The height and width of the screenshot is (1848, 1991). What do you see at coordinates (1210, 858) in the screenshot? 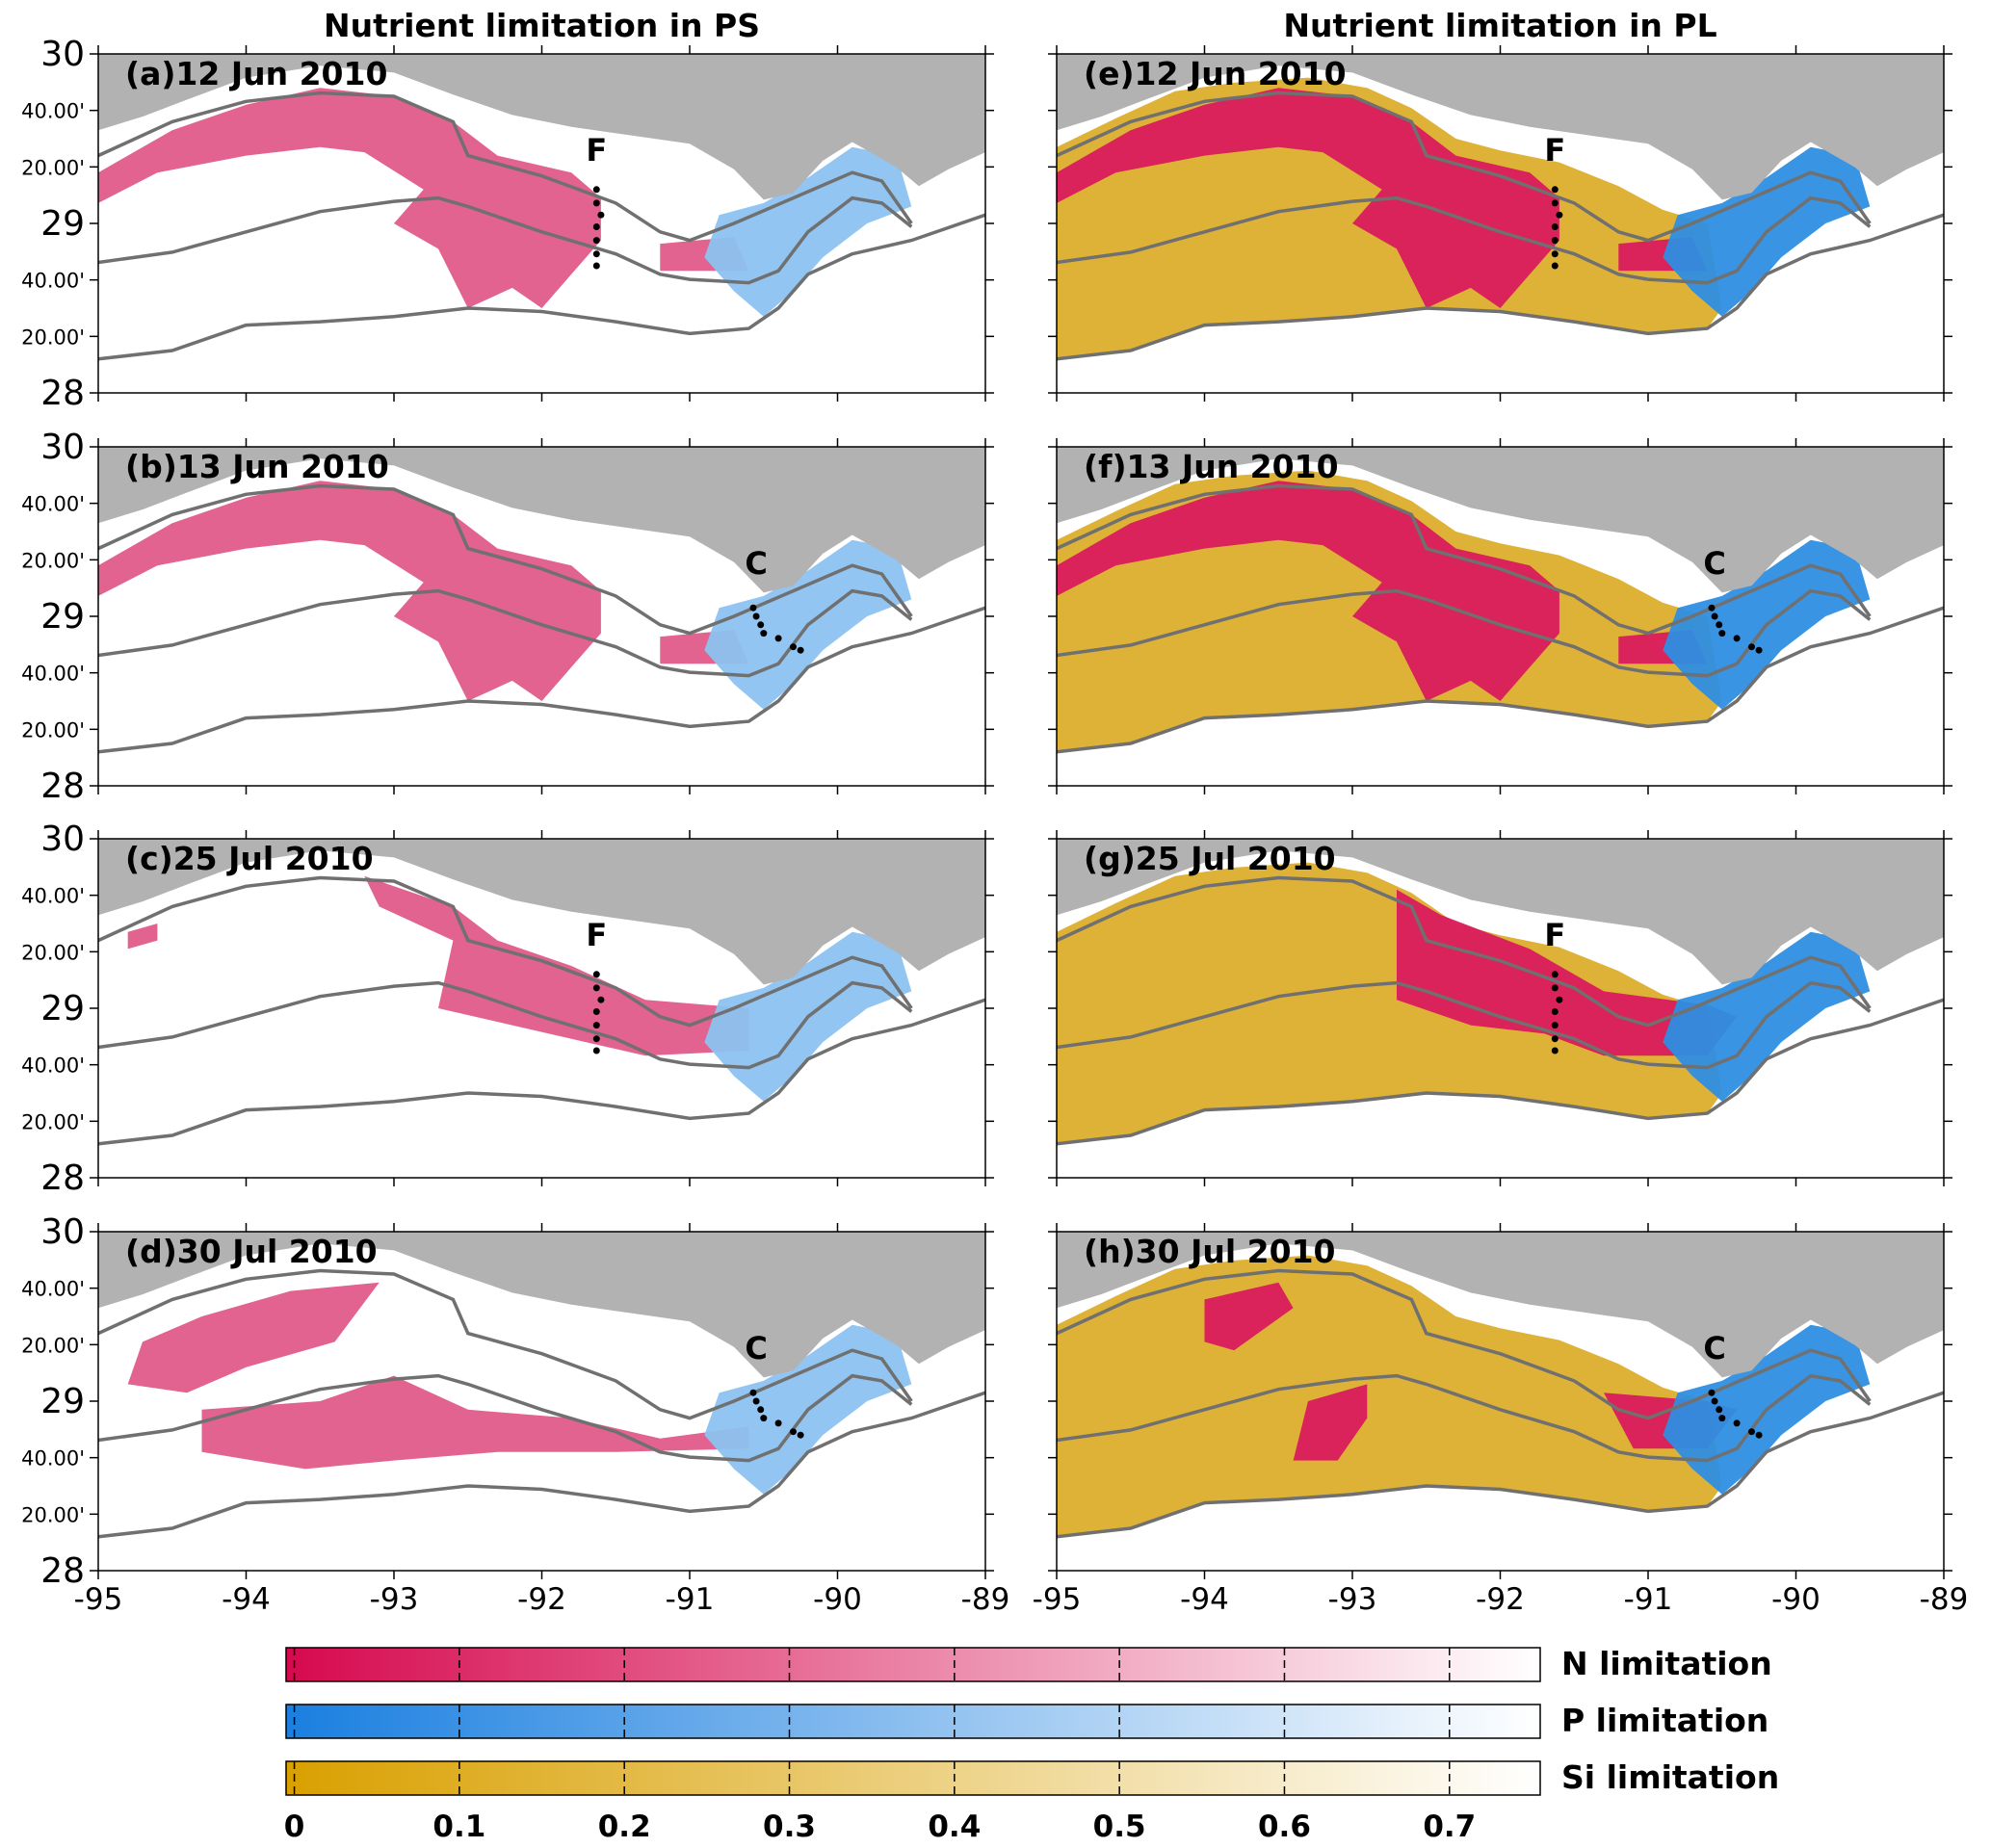
I see `panel-label: (g)25 Jul 2010` at bounding box center [1210, 858].